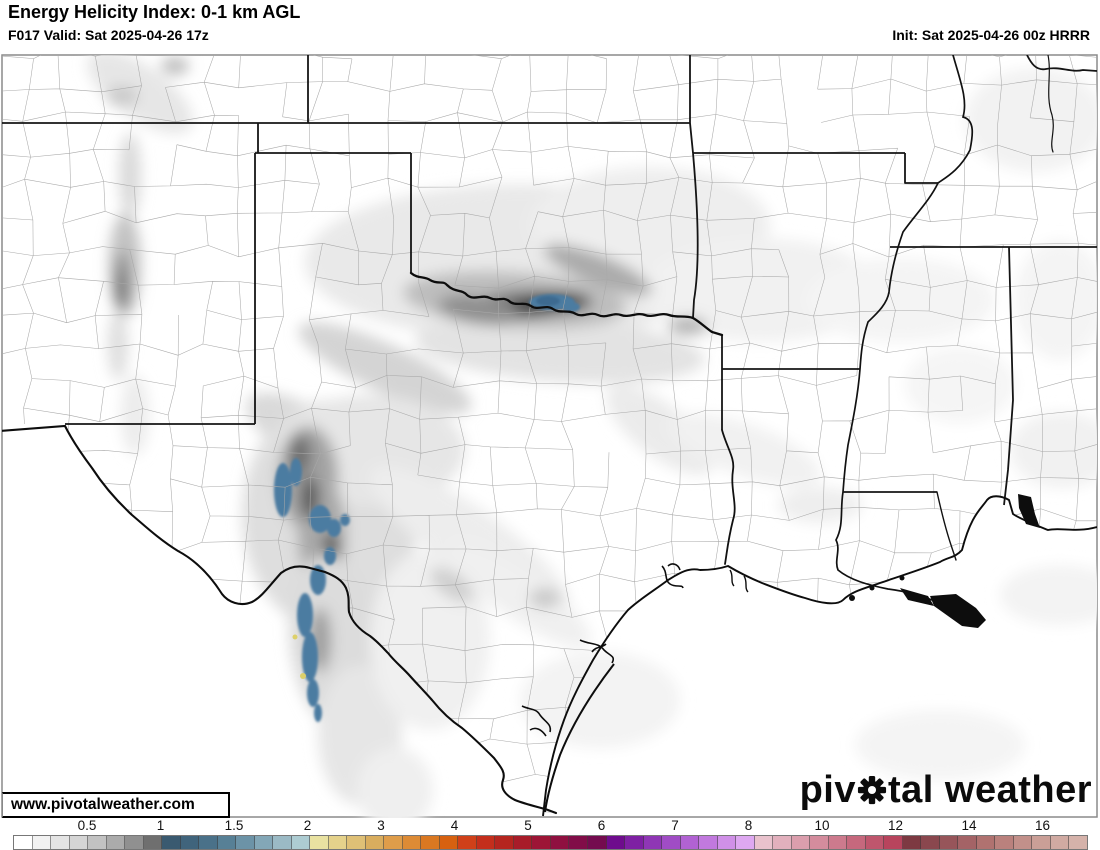 This screenshot has height=850, width=1100. What do you see at coordinates (1012, 790) in the screenshot?
I see `logo-text-weather: weather` at bounding box center [1012, 790].